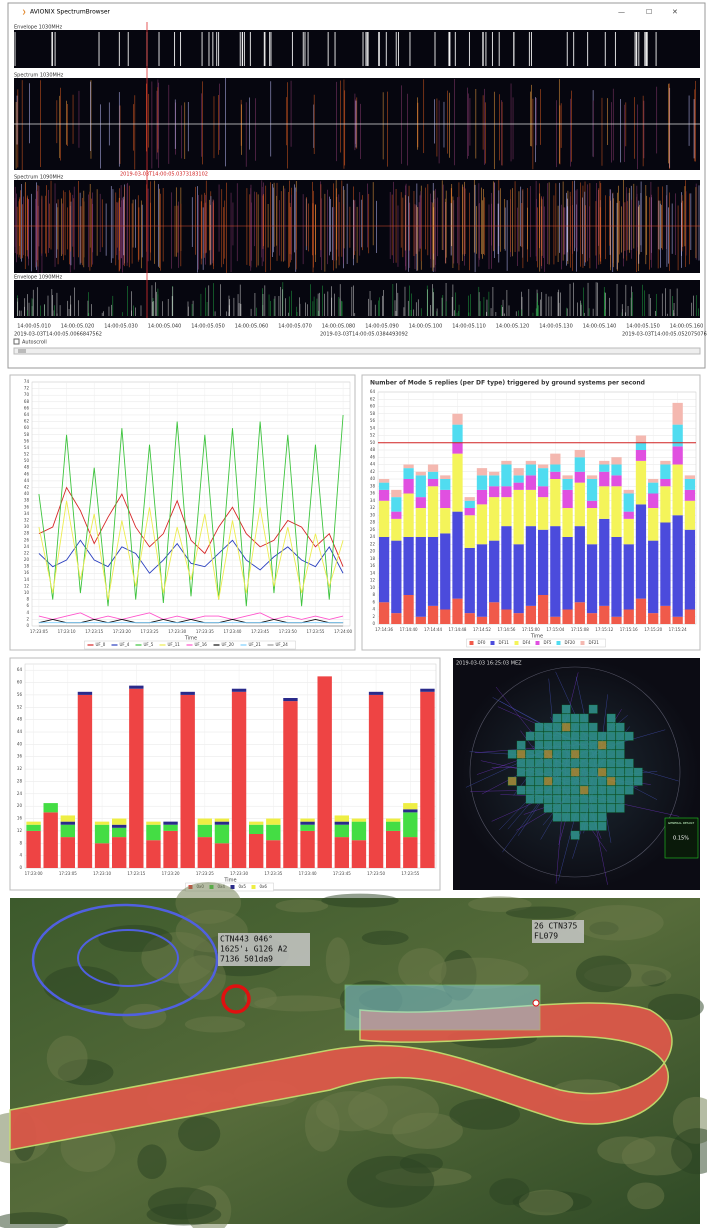 The height and width of the screenshot is (1228, 707). What do you see at coordinates (239, 873) in the screenshot?
I see `x-tick-label: 17:23:30` at bounding box center [239, 873].